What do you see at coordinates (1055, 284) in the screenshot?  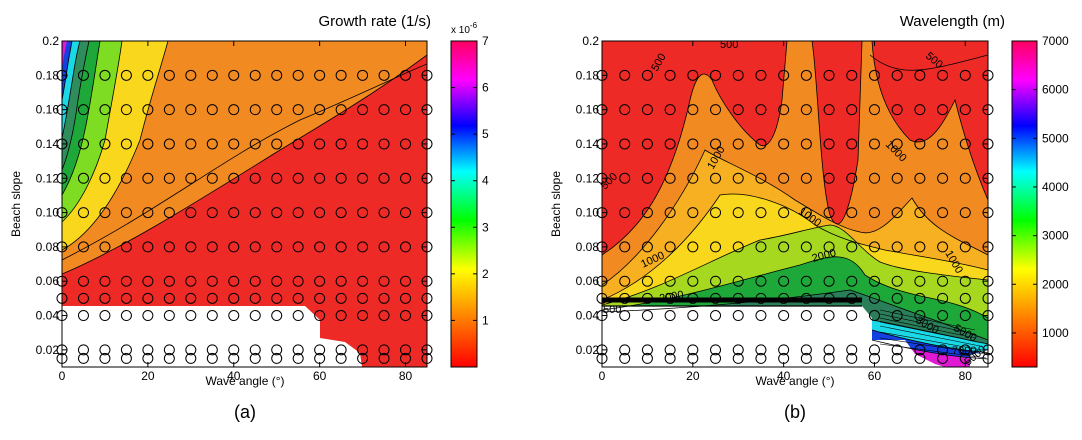 I see `colorbar-tick-label: 2000` at bounding box center [1055, 284].